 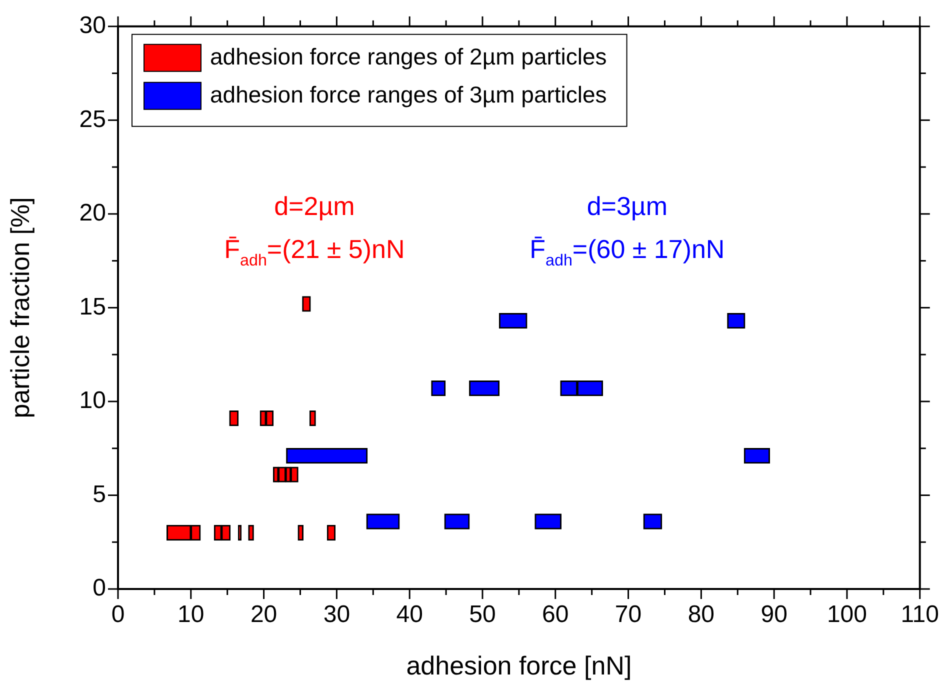 I want to click on x-tick-label: 0, so click(x=118, y=614).